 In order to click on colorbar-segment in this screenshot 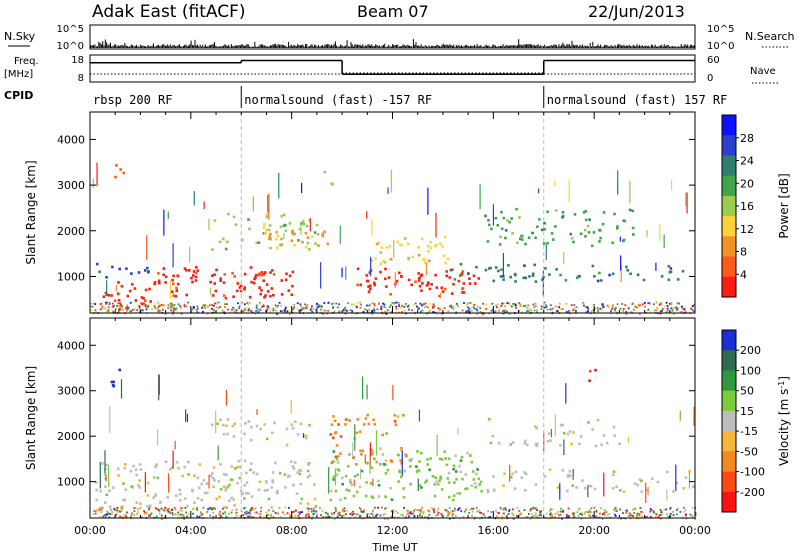, I will do `click(729, 381)`.